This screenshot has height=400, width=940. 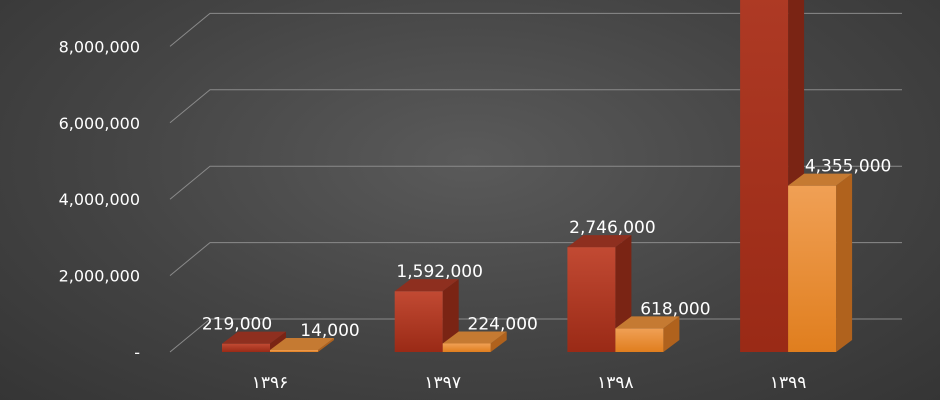 I want to click on data-label: 224,000, so click(x=503, y=324).